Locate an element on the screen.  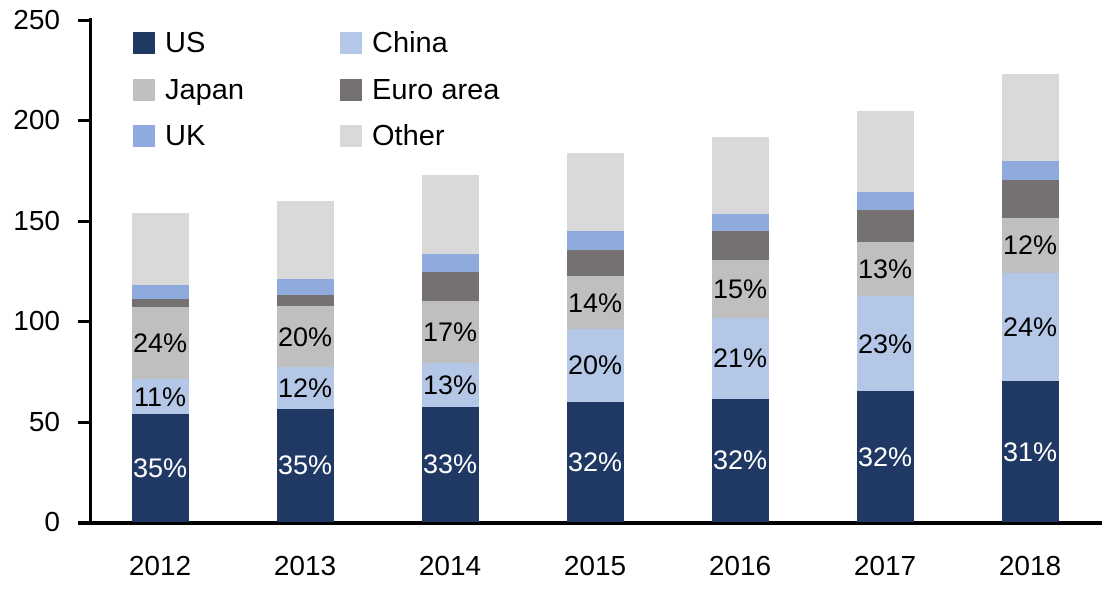
bar-segment-other-2012 is located at coordinates (160, 249).